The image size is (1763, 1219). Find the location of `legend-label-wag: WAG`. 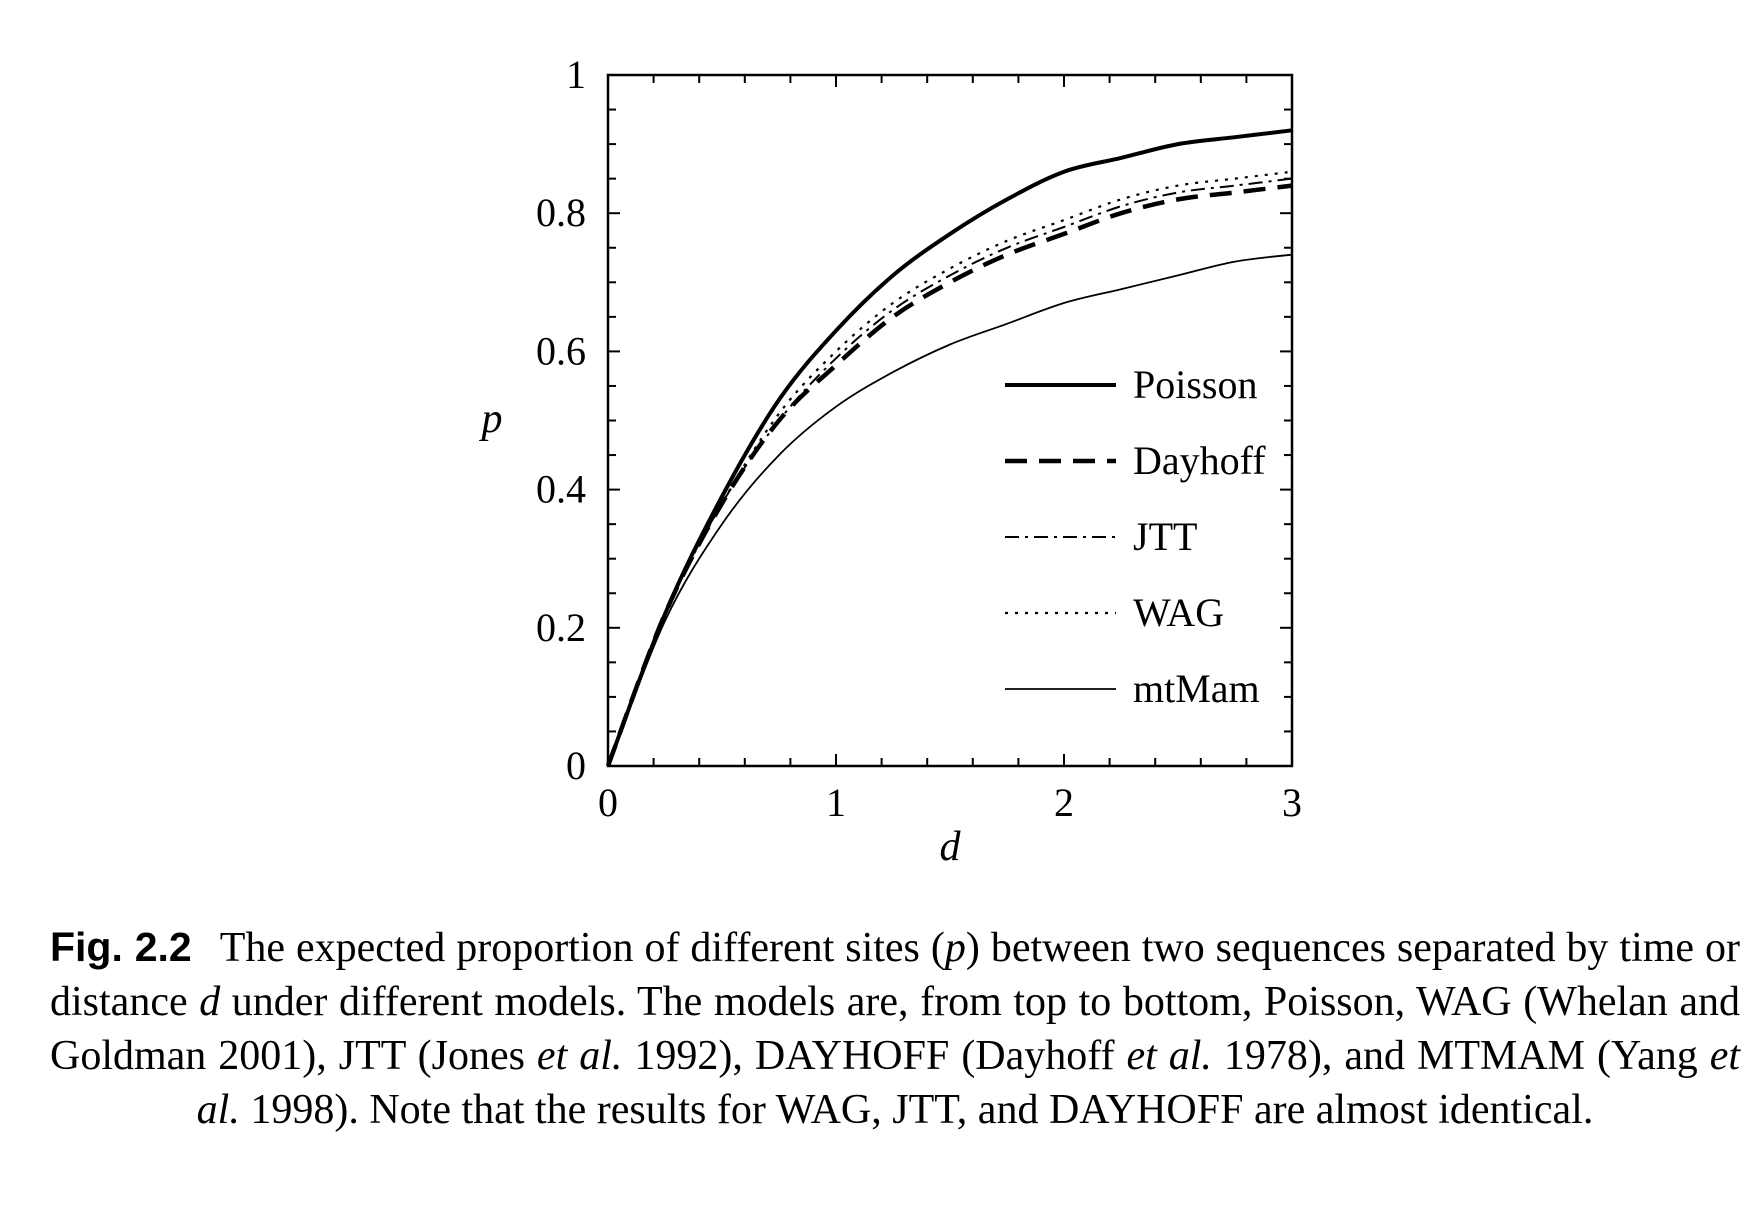

legend-label-wag: WAG is located at coordinates (1178, 612).